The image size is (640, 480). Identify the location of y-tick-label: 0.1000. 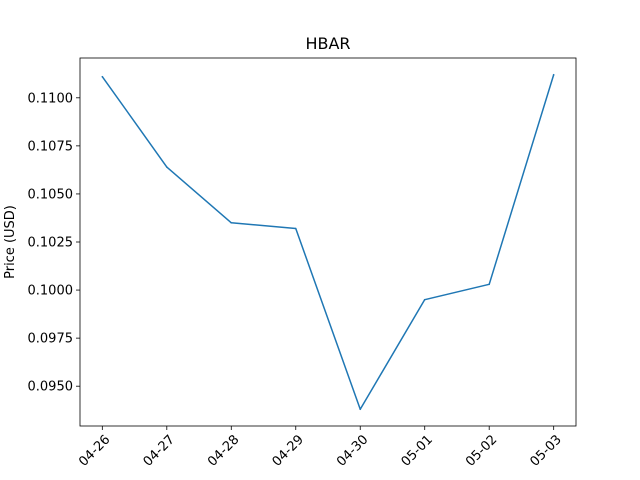
(51, 291).